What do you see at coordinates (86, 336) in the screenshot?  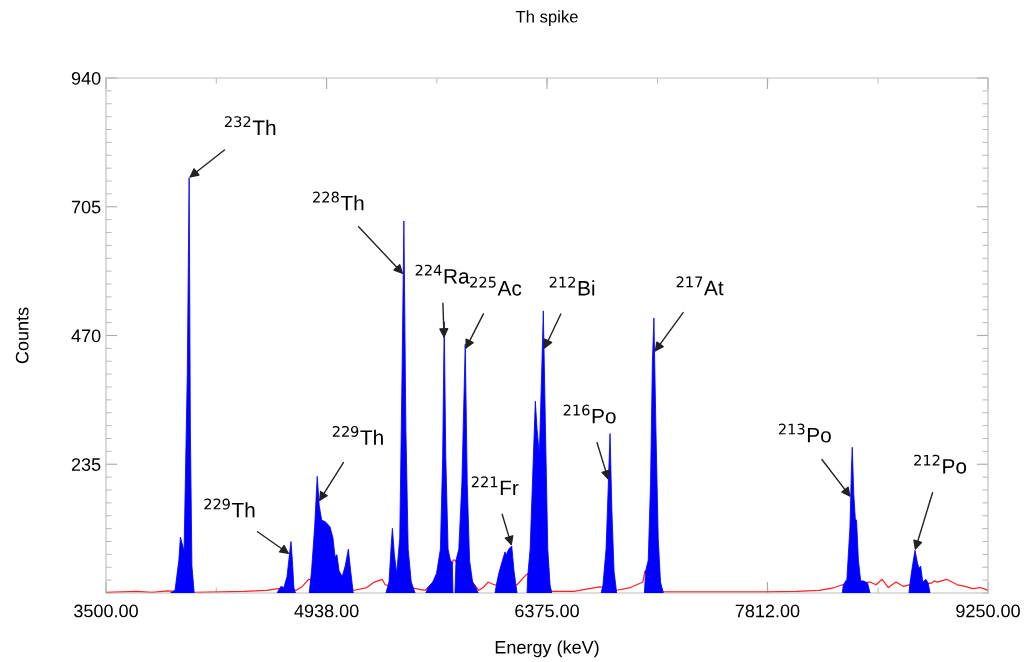 I see `y-tick-label: 470` at bounding box center [86, 336].